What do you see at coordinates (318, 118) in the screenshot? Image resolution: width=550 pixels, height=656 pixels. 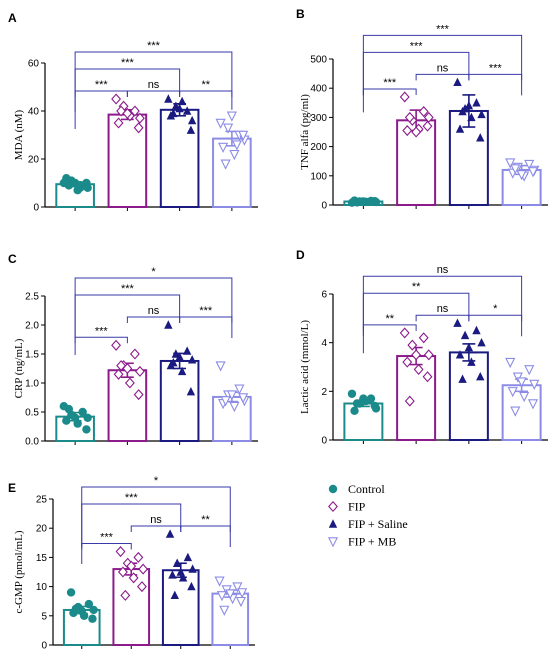 I see `y-tick-label: 300` at bounding box center [318, 118].